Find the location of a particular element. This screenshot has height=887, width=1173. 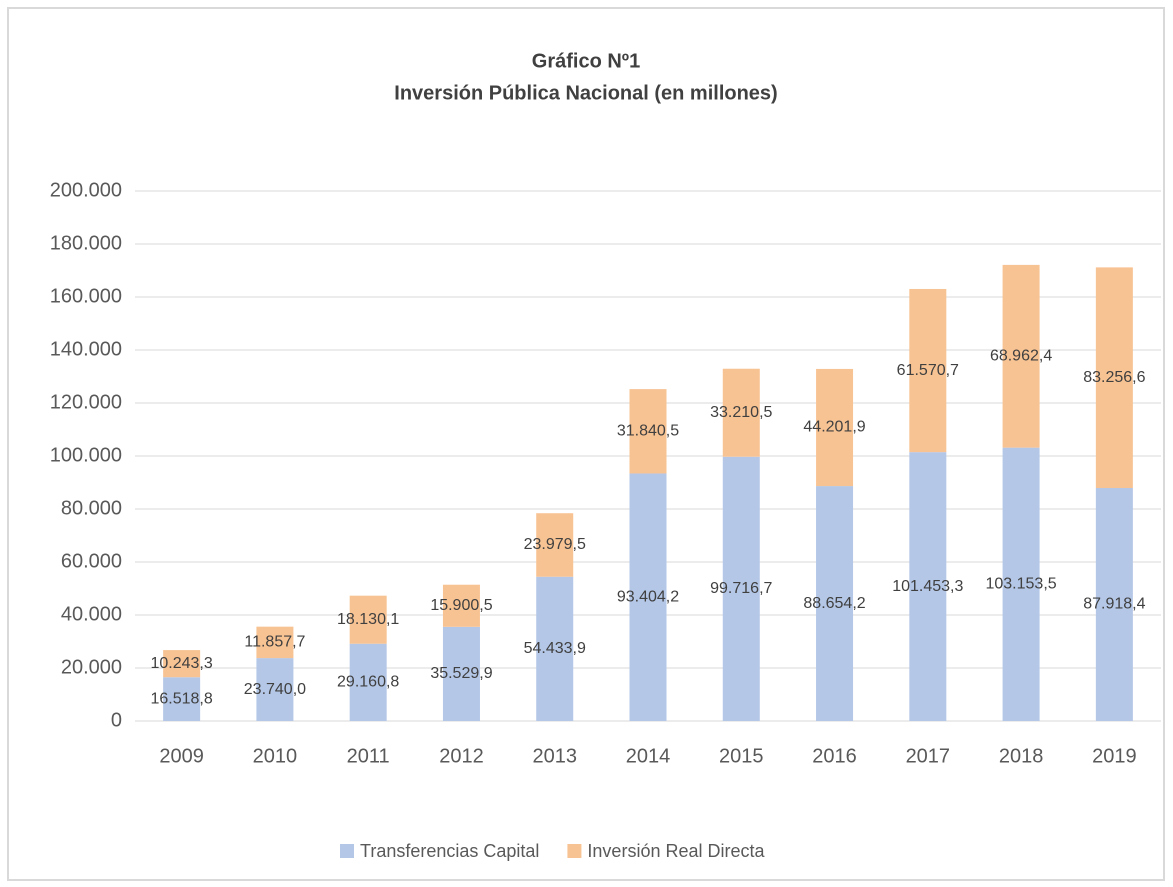

data-label: 88.654,2 is located at coordinates (834, 603).